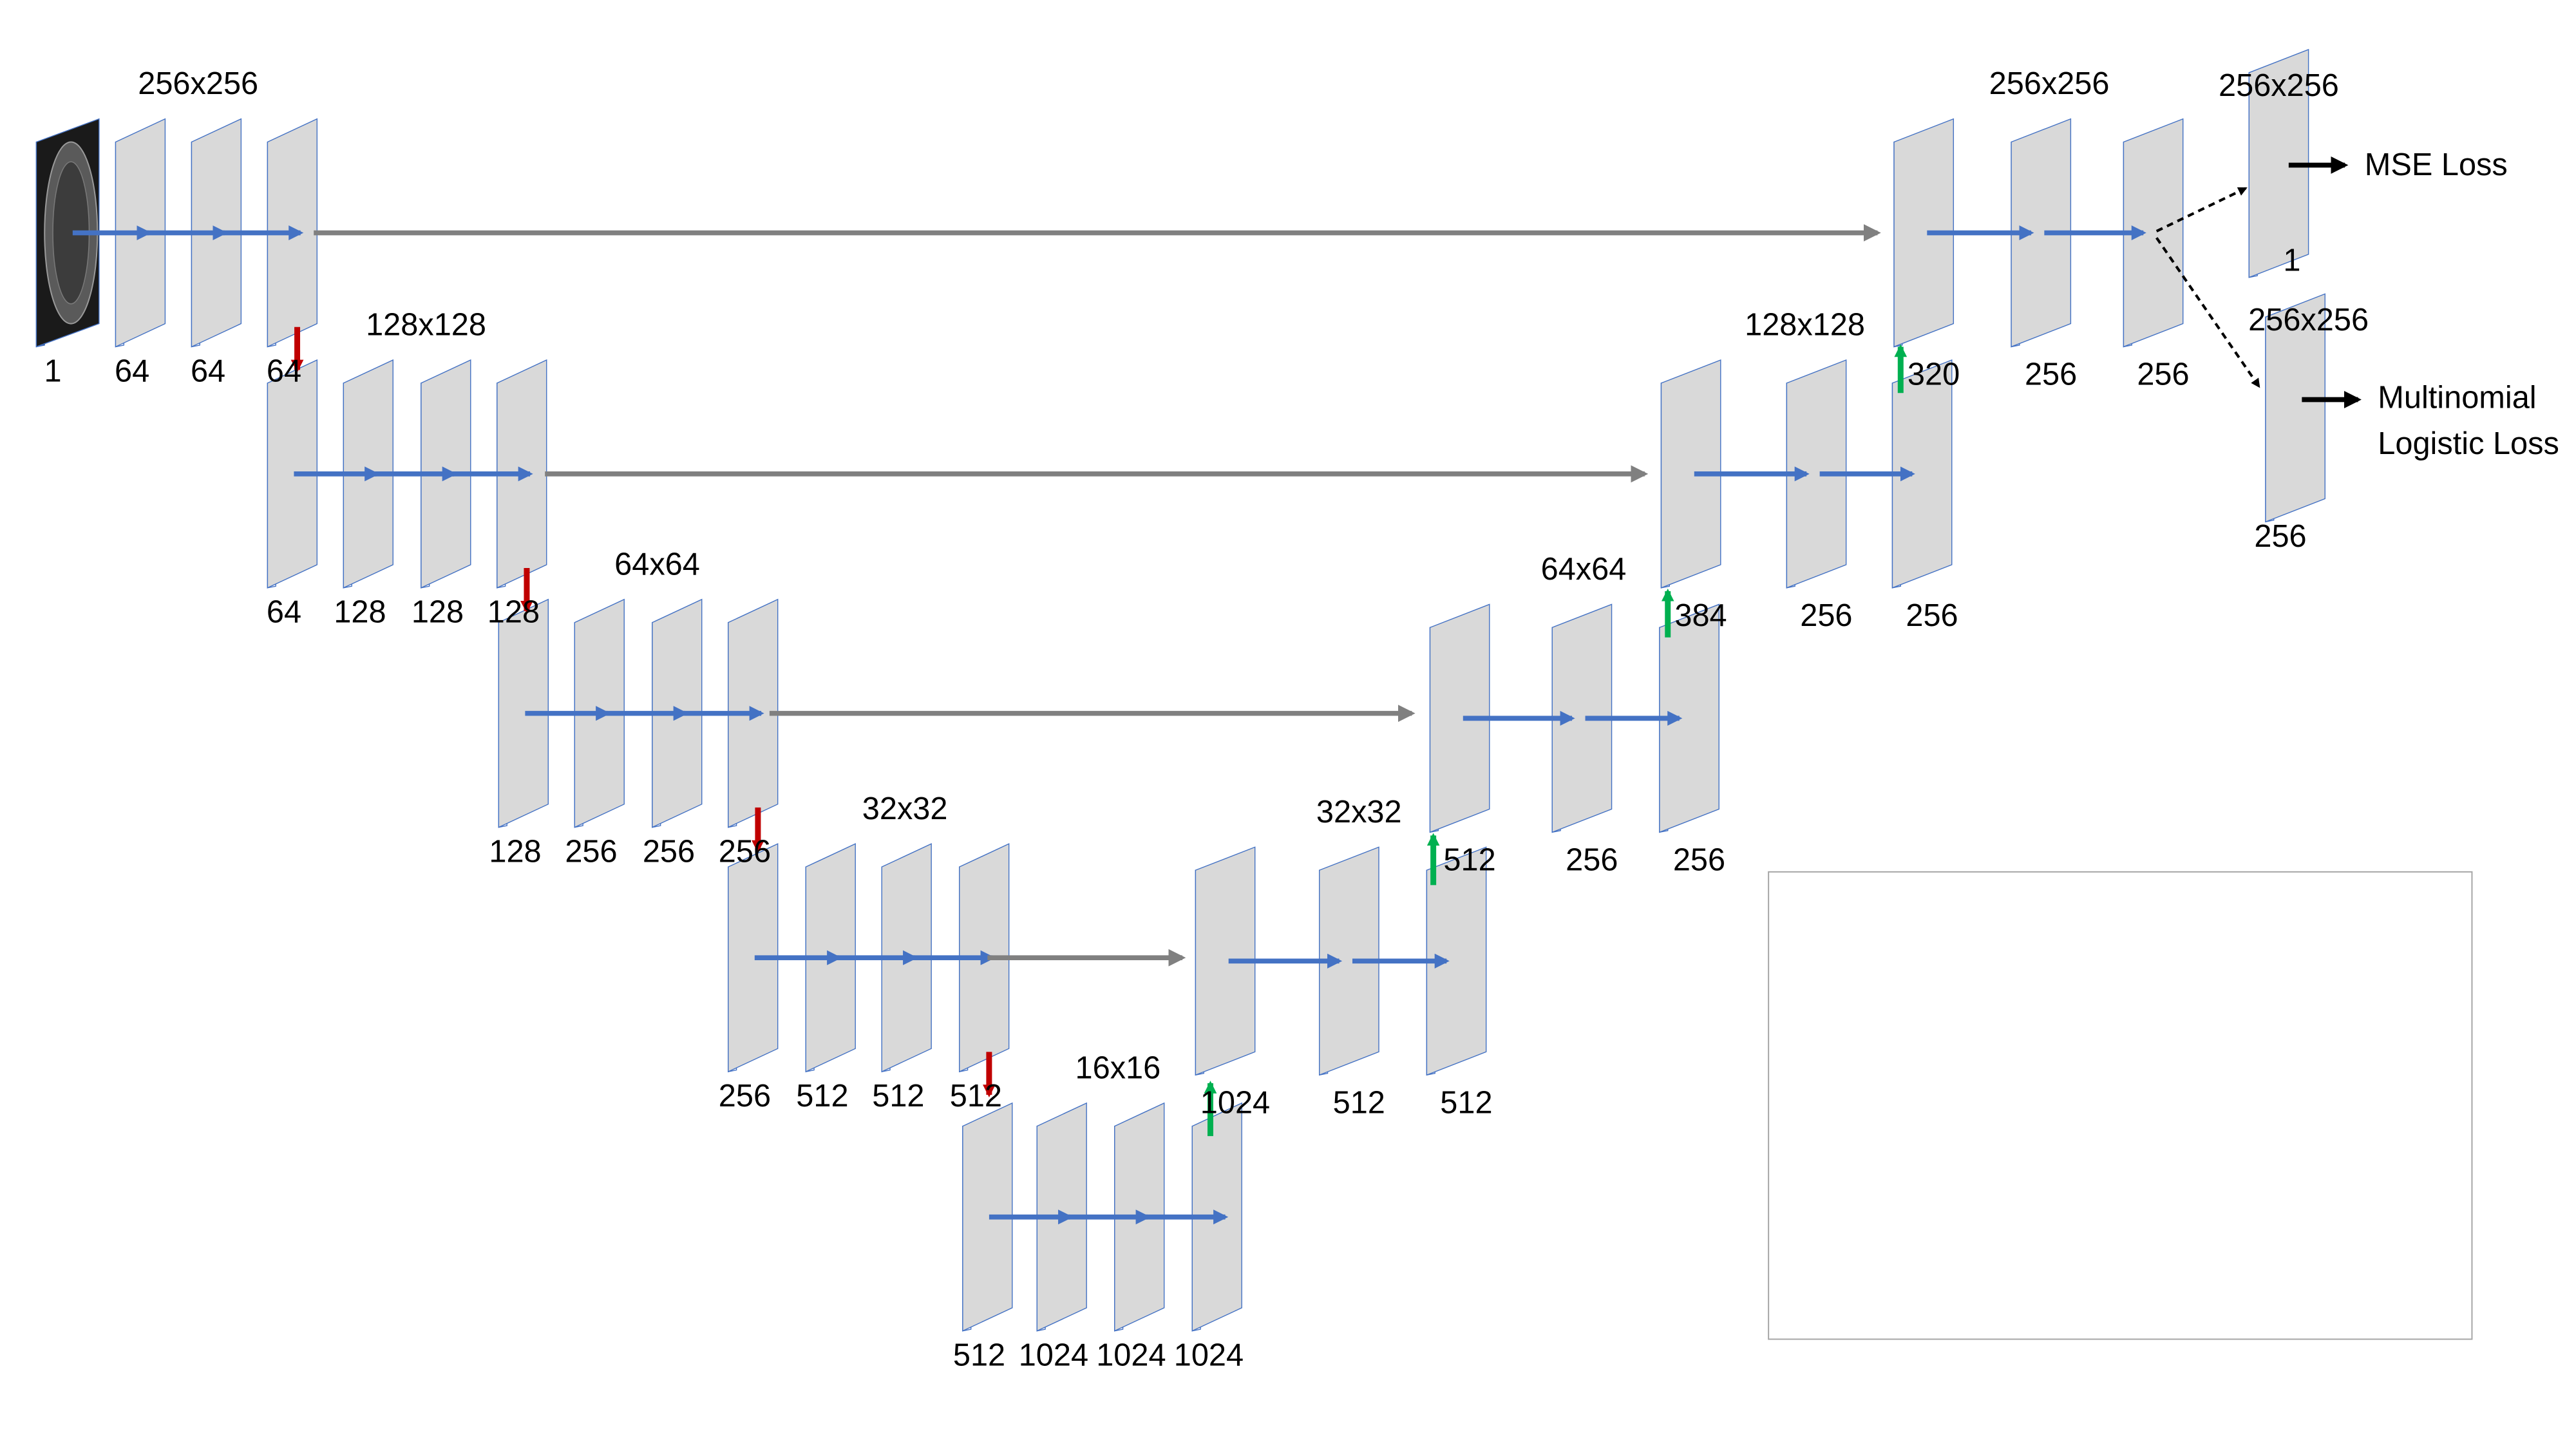 This screenshot has height=1449, width=2576. What do you see at coordinates (905, 809) in the screenshot?
I see `encoder-e4-resolution-label: 32x32` at bounding box center [905, 809].